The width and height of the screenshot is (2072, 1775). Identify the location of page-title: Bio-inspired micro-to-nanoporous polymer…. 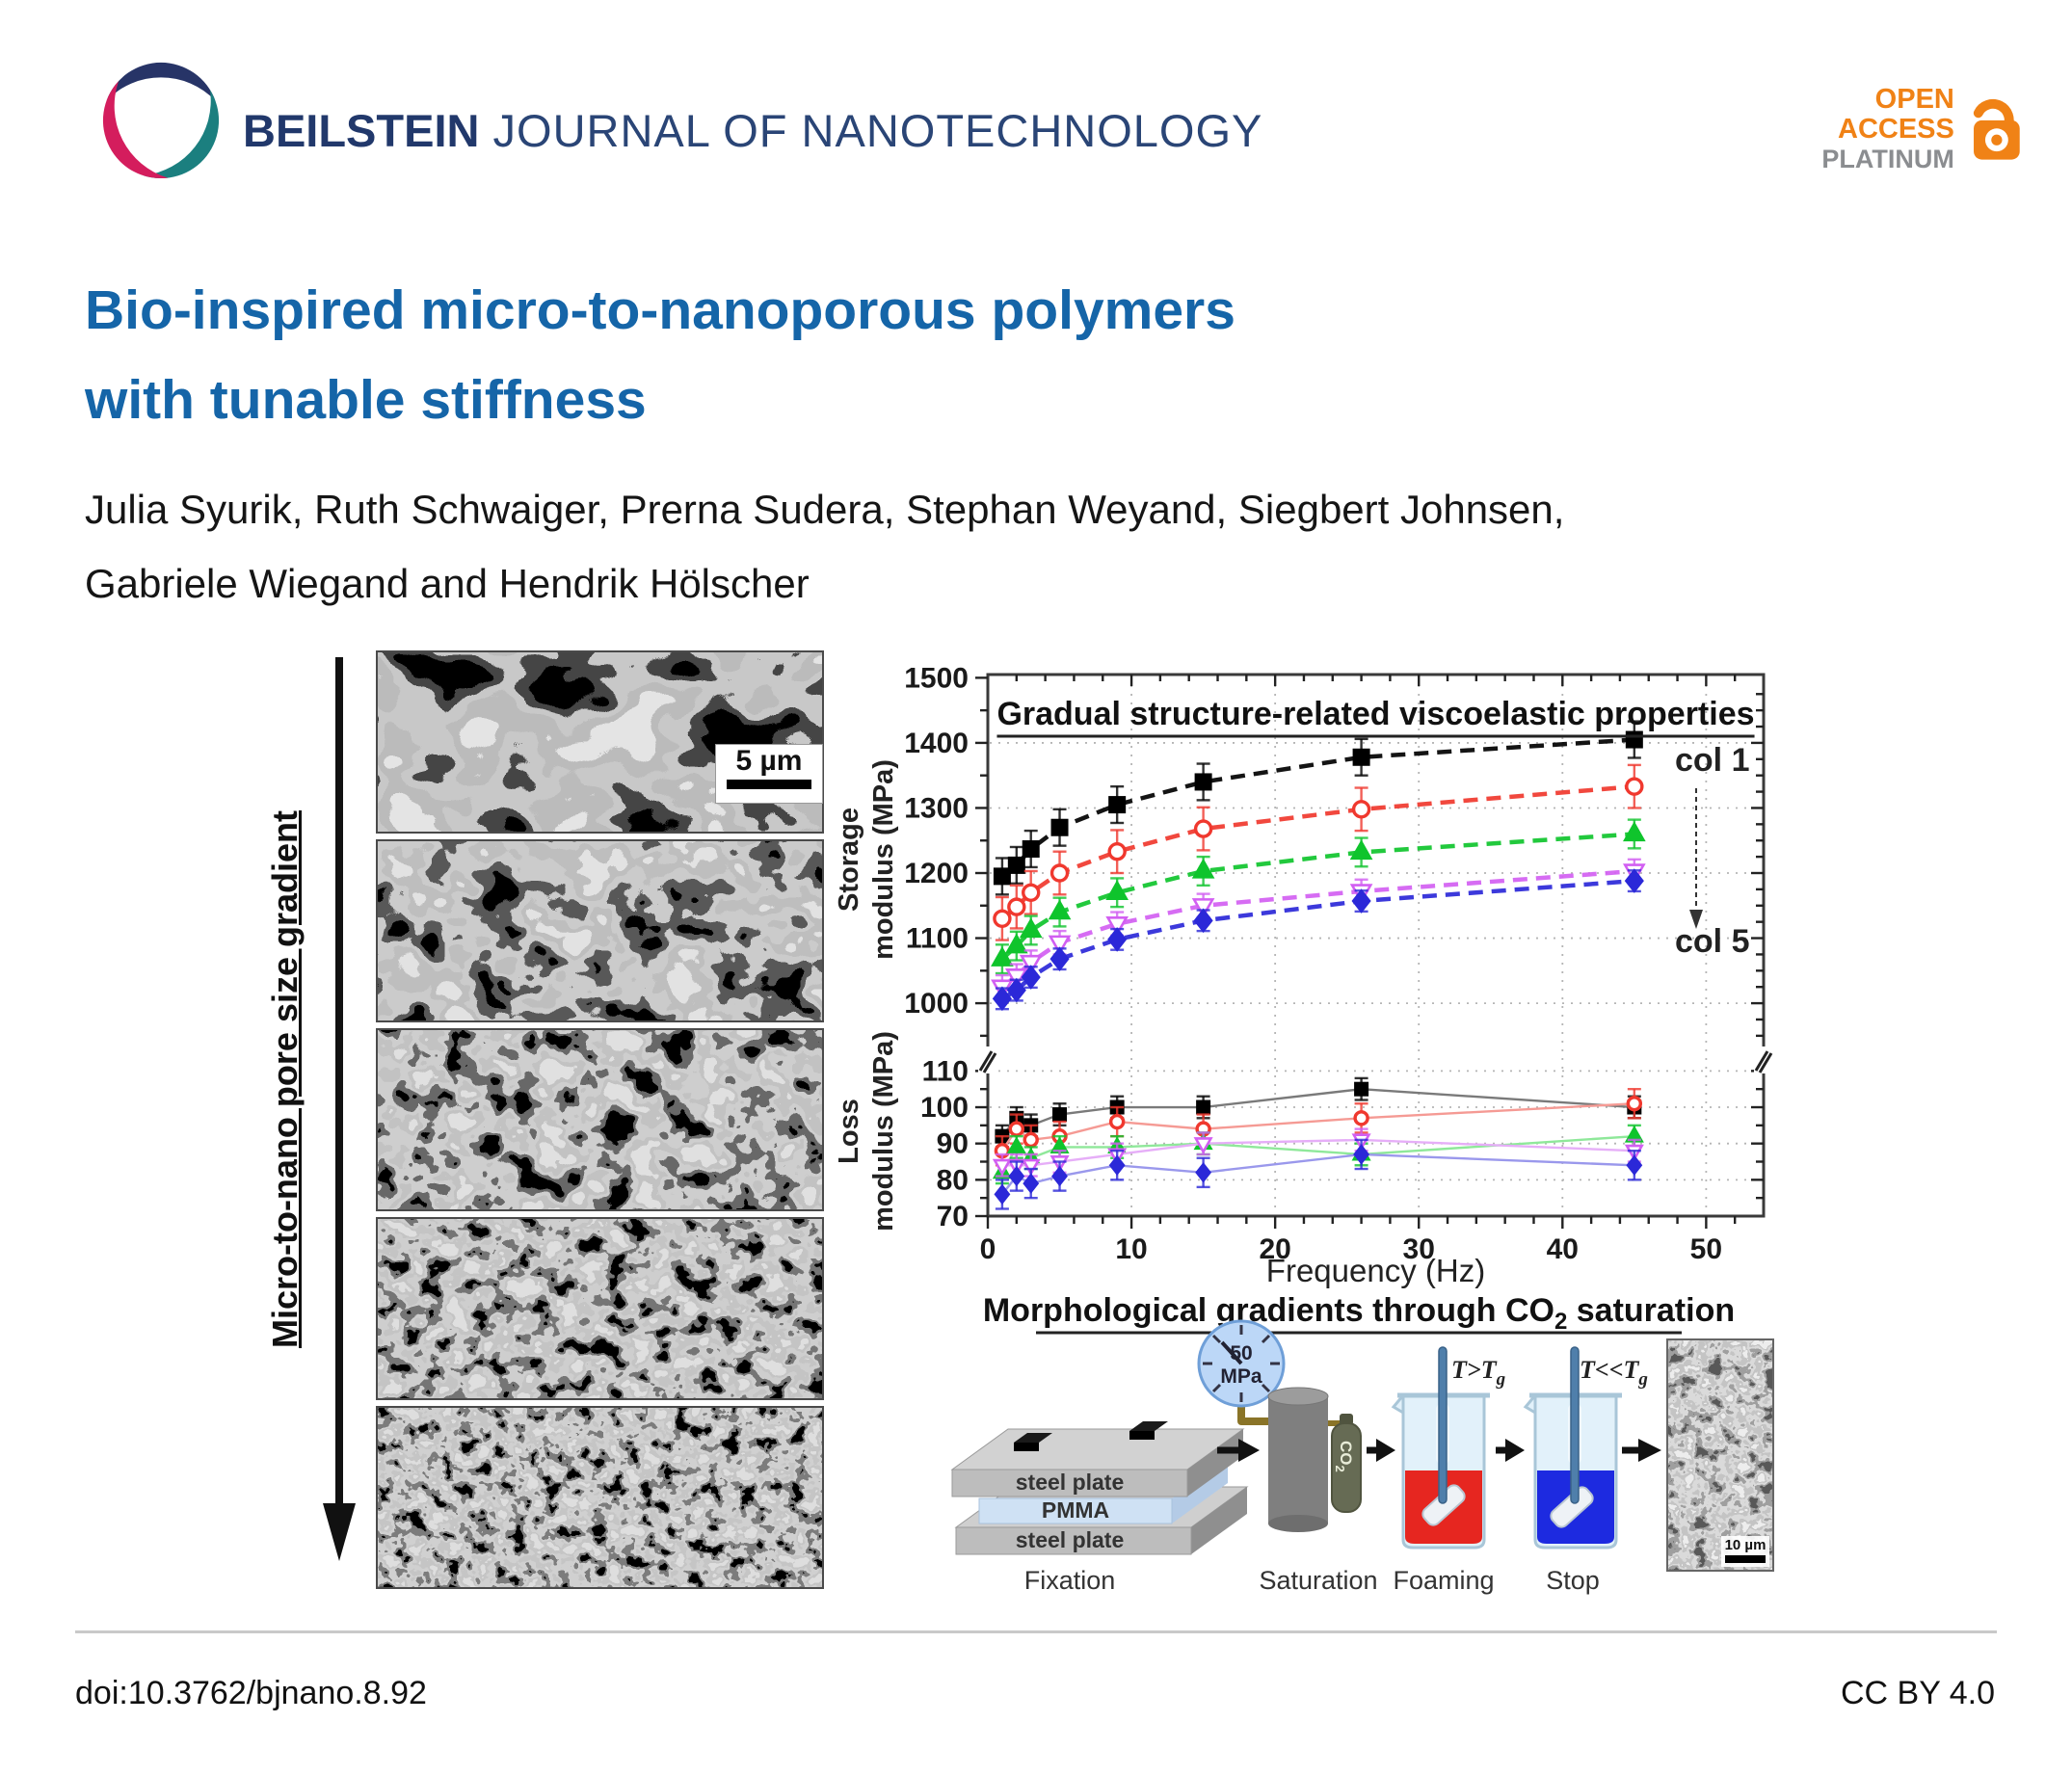
(660, 355).